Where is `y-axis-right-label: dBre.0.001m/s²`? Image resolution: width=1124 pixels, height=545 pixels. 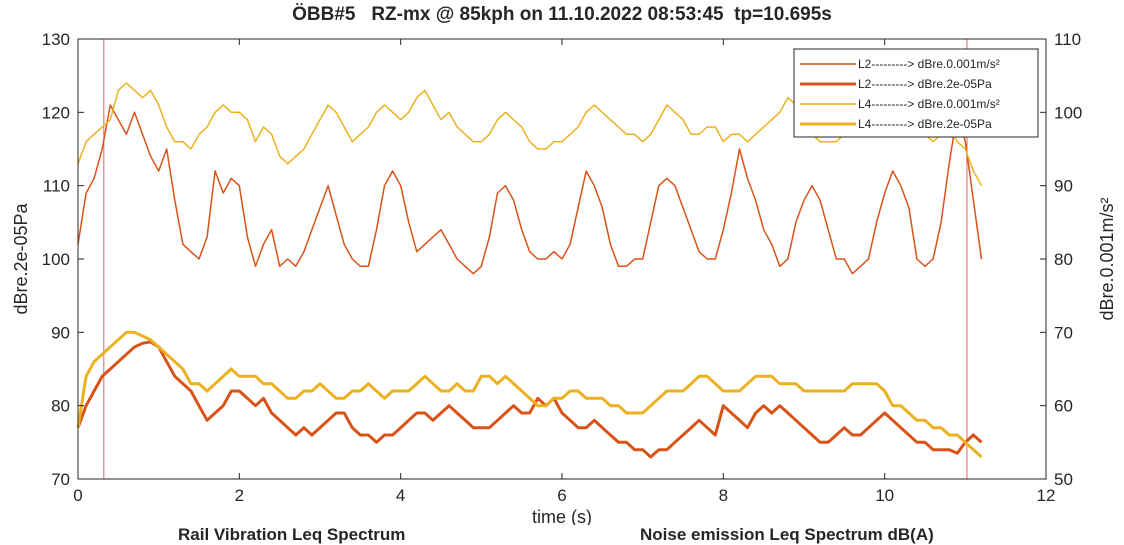
y-axis-right-label: dBre.0.001m/s² is located at coordinates (1107, 258).